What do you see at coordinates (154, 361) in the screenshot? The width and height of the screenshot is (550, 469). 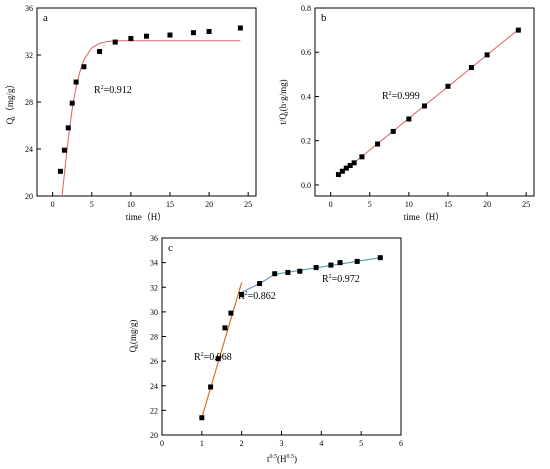 I see `y-tick-label: 26` at bounding box center [154, 361].